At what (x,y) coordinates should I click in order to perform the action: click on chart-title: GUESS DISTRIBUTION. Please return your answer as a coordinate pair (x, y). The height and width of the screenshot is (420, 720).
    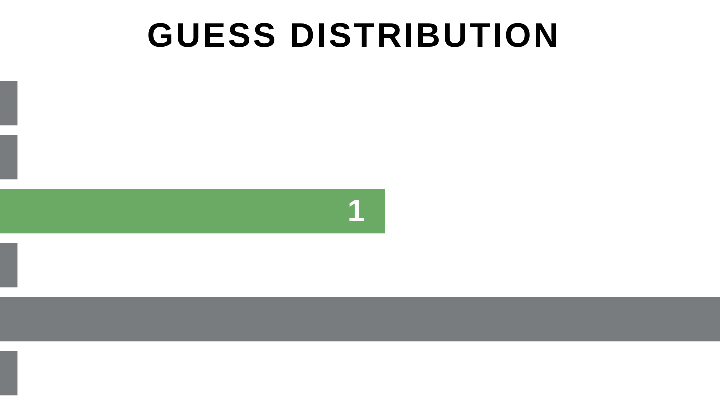
    Looking at the image, I should click on (354, 36).